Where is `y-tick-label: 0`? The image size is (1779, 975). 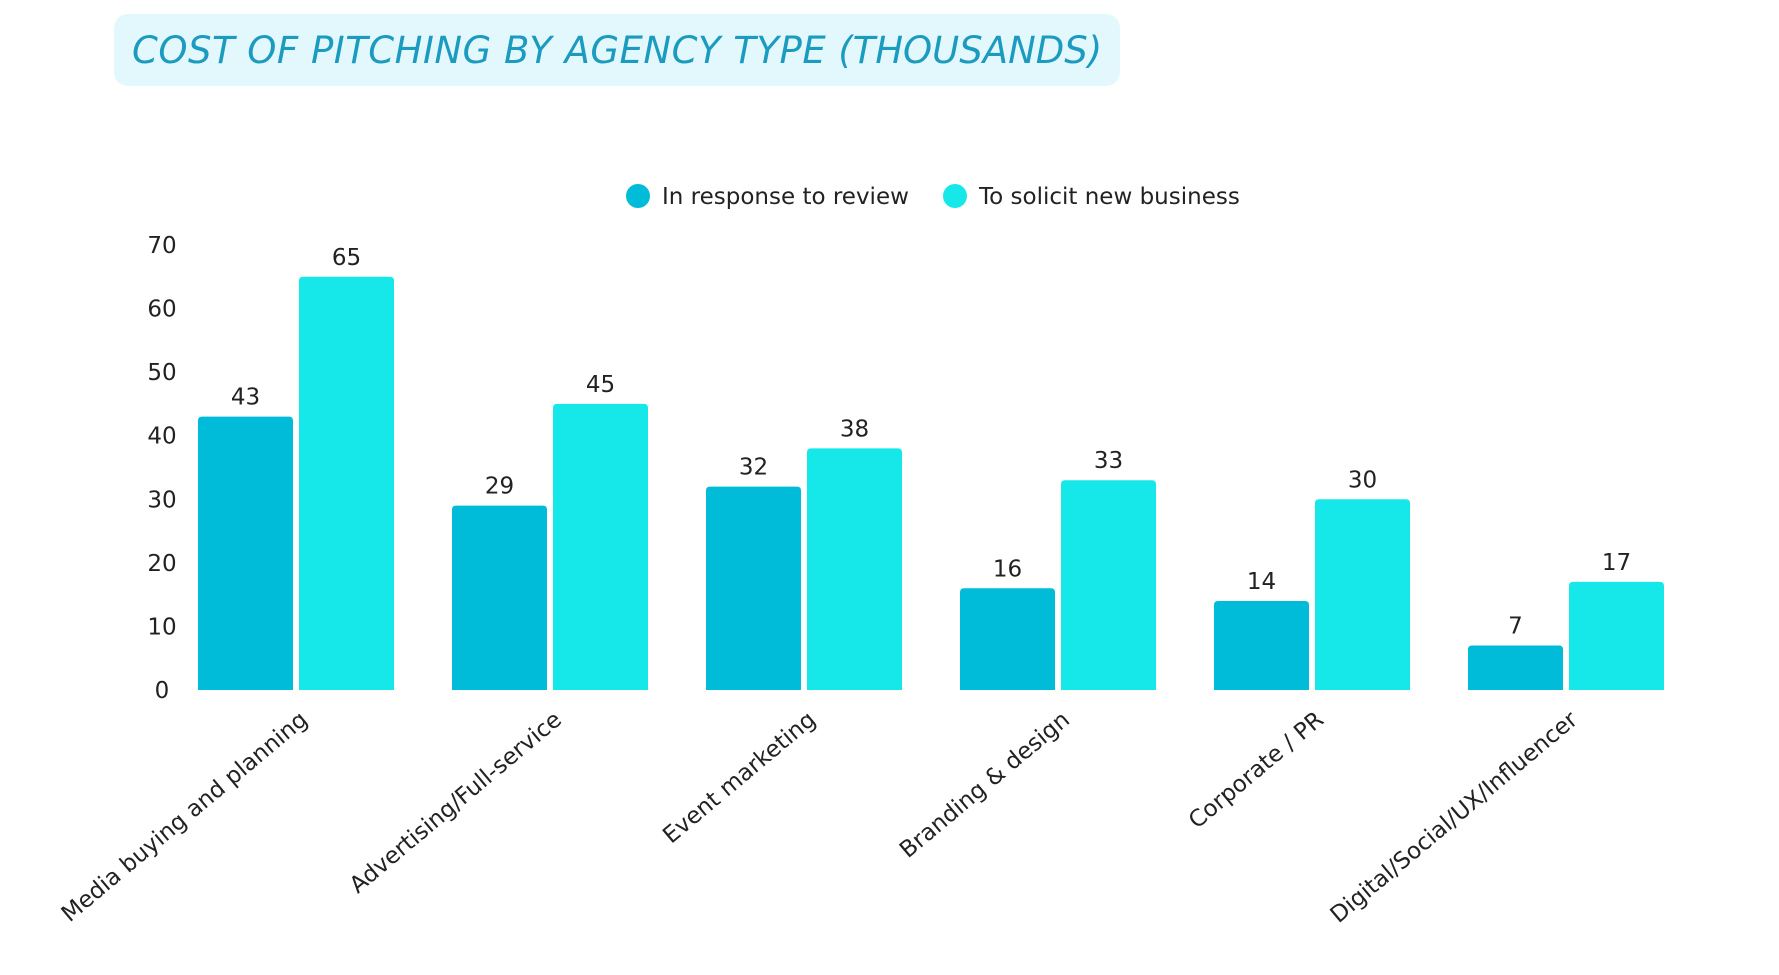
y-tick-label: 0 is located at coordinates (162, 691).